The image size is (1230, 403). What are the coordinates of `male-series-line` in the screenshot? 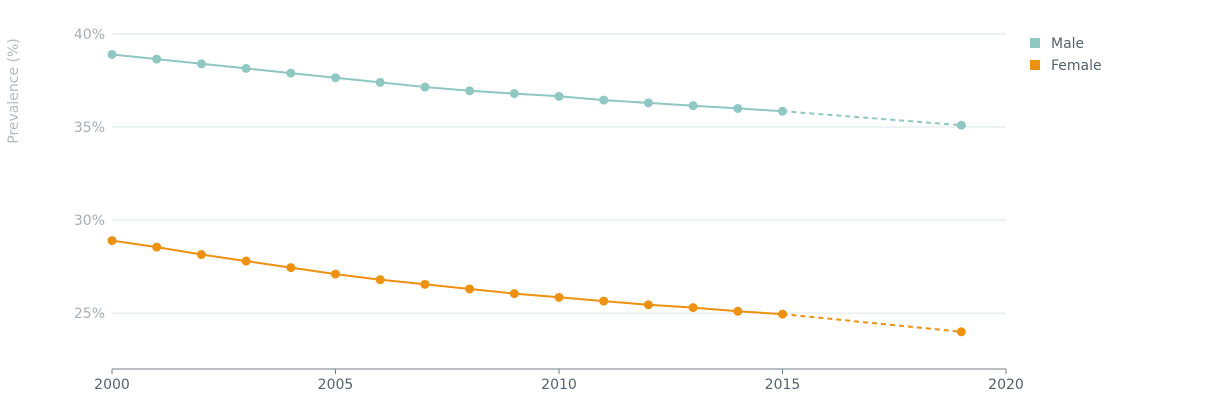 It's located at (447, 83).